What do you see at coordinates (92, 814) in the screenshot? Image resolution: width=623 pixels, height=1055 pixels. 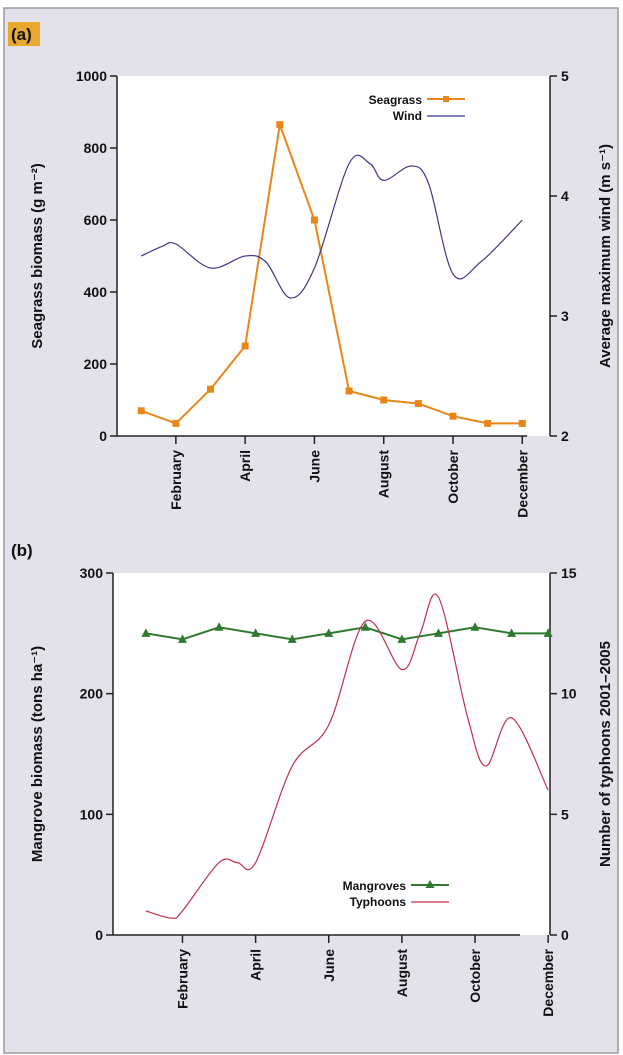 I see `panel-b-left-tick-label: 100` at bounding box center [92, 814].